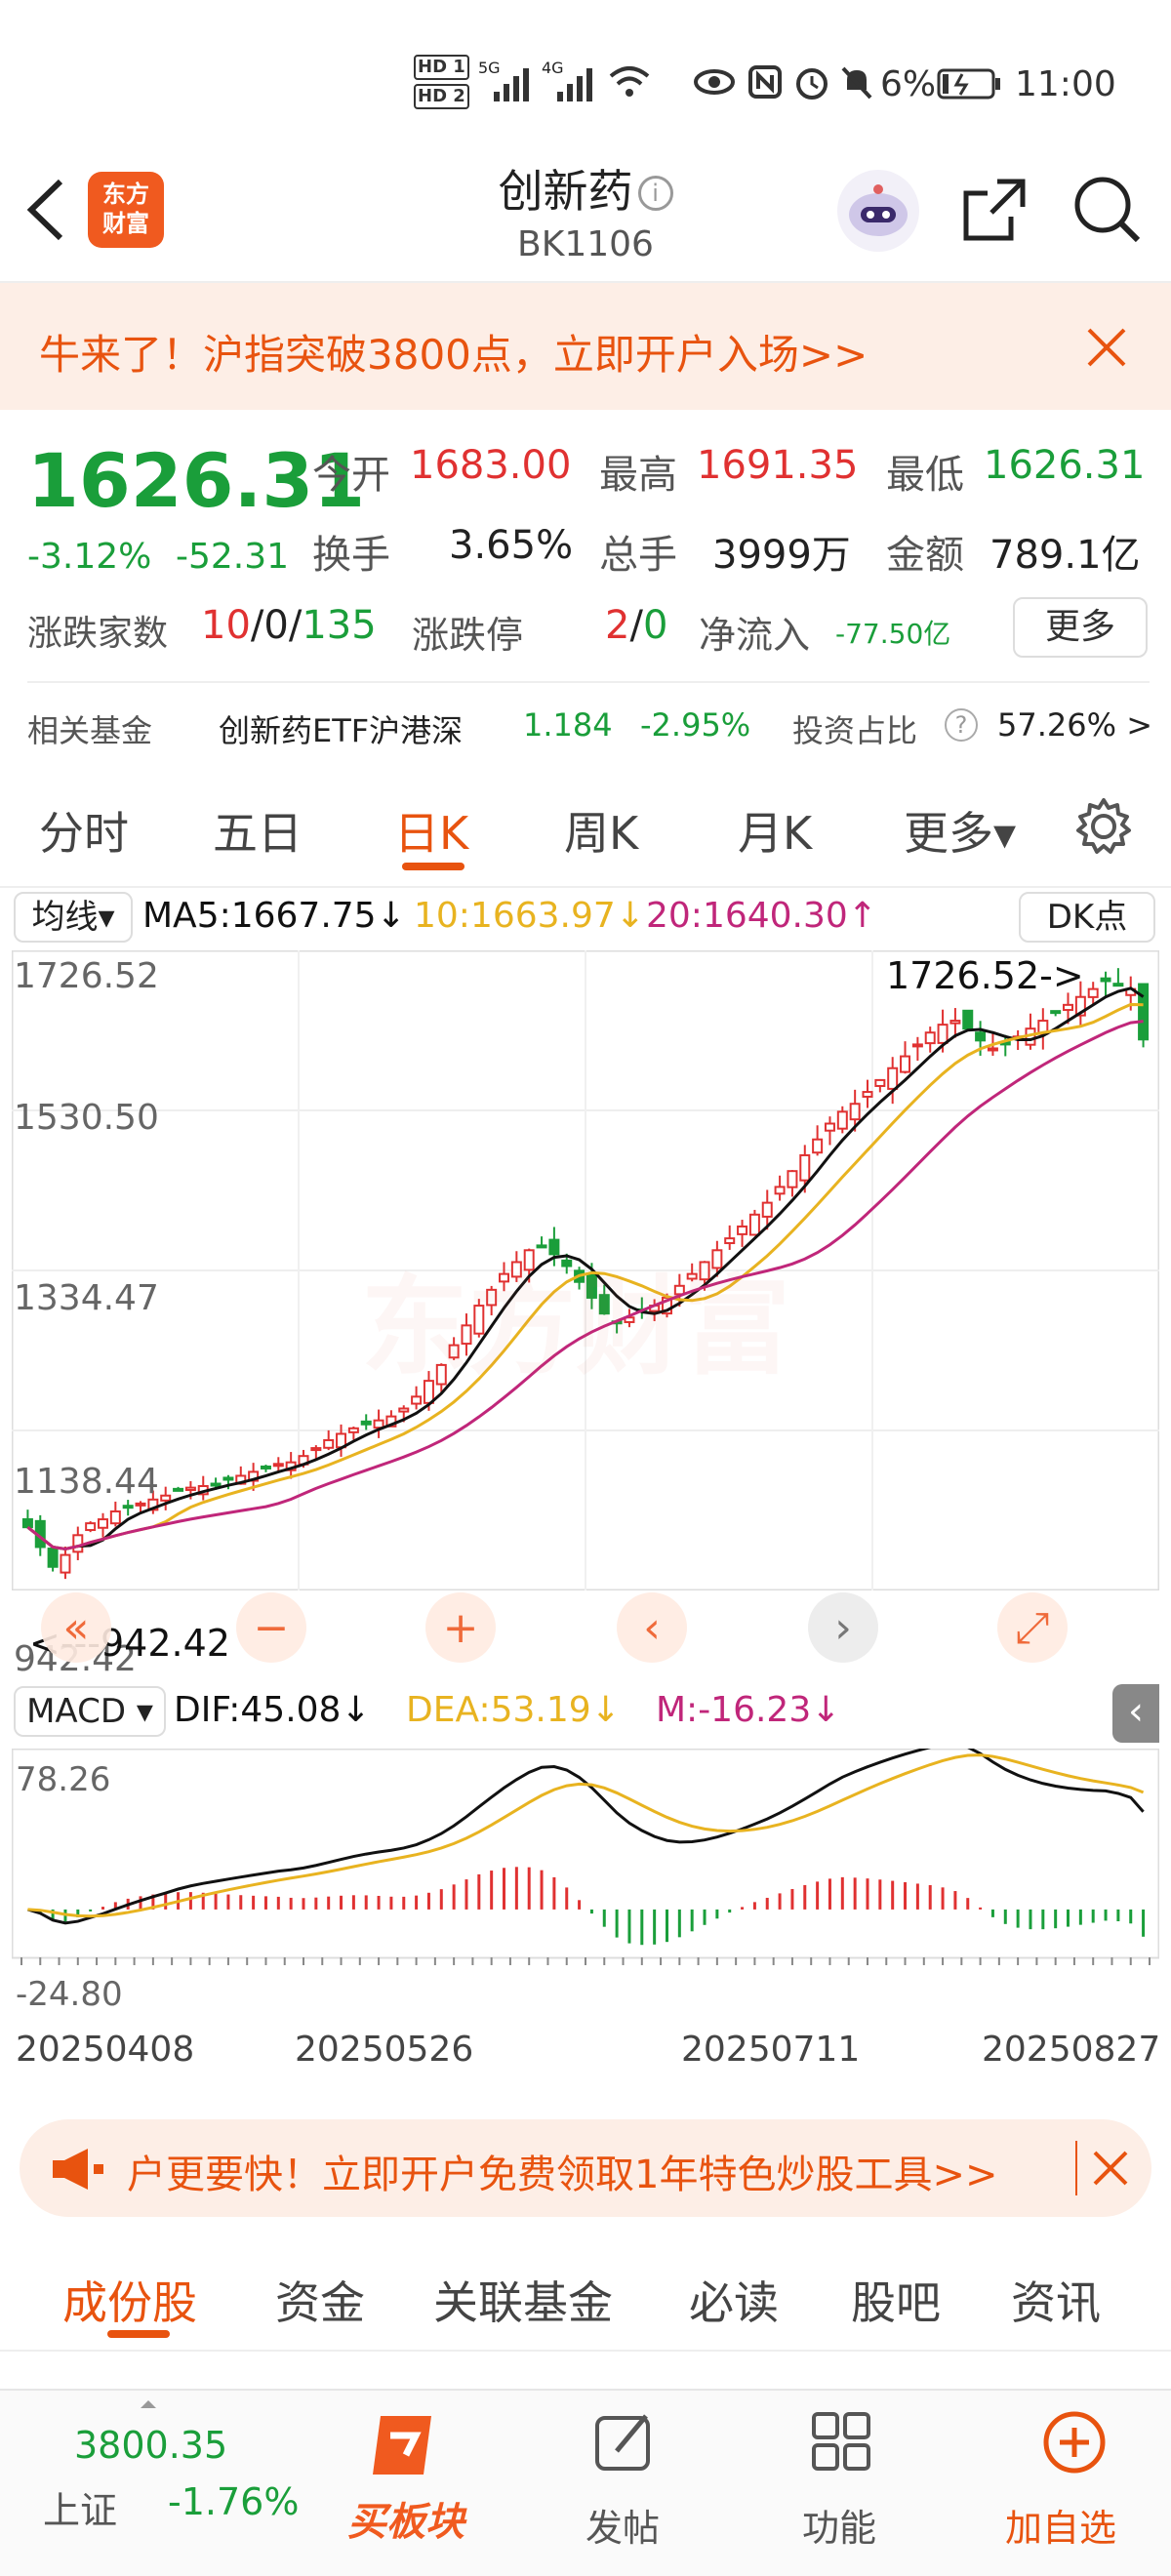 This screenshot has width=1171, height=2576. What do you see at coordinates (1032, 1627) in the screenshot?
I see `fullscreen-icon: ⤢` at bounding box center [1032, 1627].